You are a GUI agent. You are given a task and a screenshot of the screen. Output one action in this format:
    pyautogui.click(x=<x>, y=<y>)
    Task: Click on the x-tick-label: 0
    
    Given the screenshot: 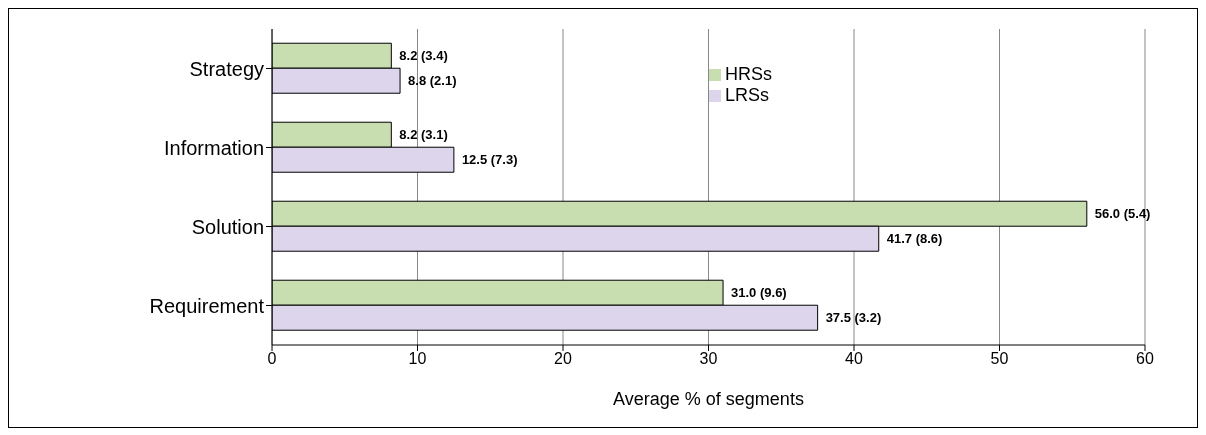 What is the action you would take?
    pyautogui.click(x=272, y=359)
    